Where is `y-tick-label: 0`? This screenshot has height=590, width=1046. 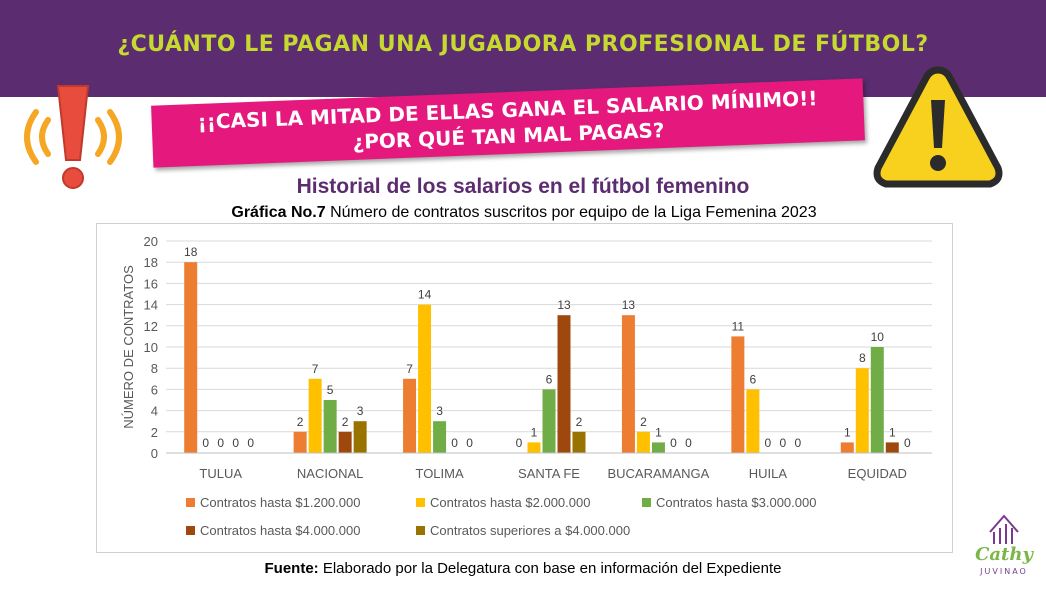
y-tick-label: 0 is located at coordinates (154, 453).